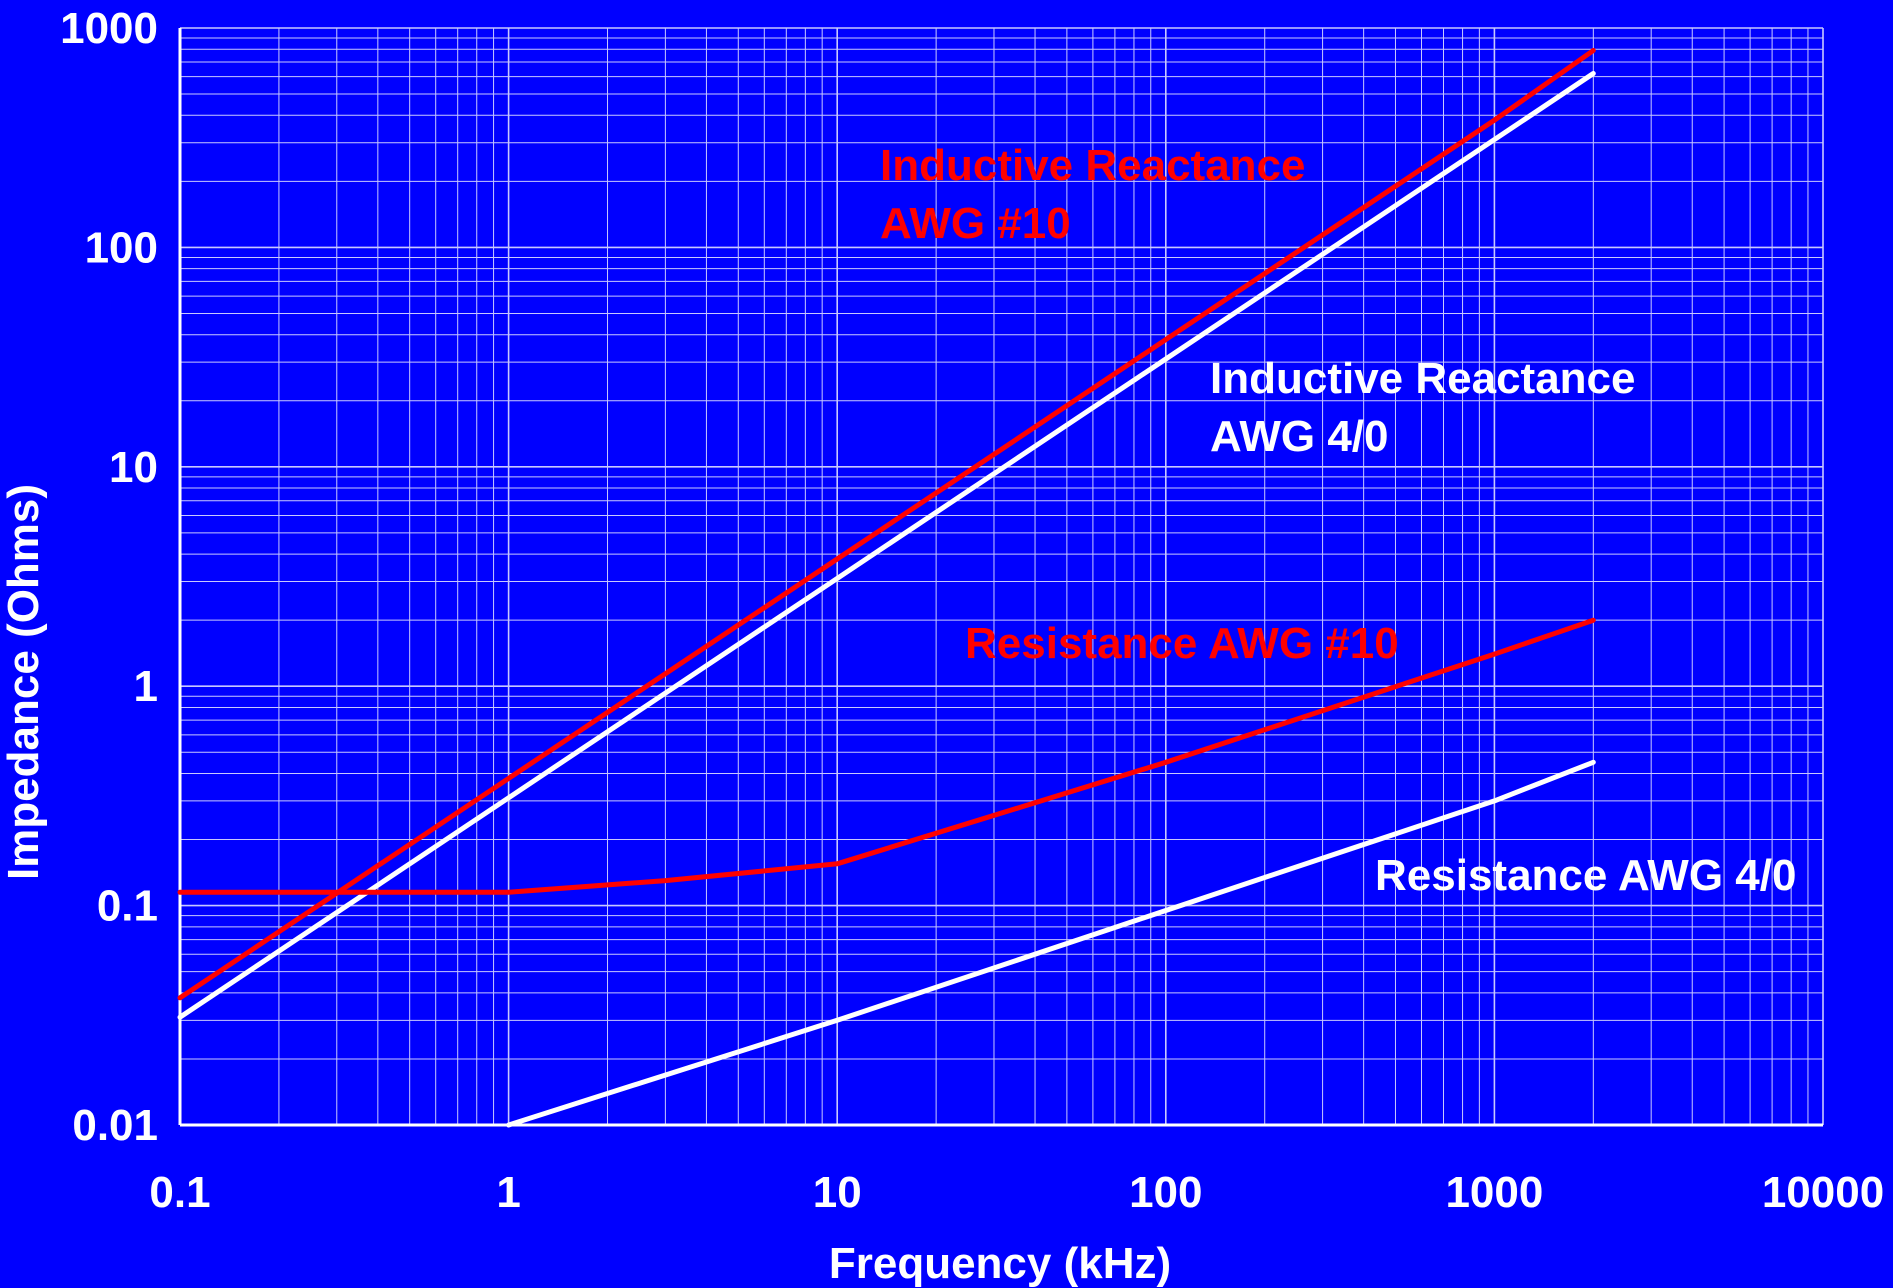  Describe the element at coordinates (1165, 1192) in the screenshot. I see `x-tick-label: 100` at that location.